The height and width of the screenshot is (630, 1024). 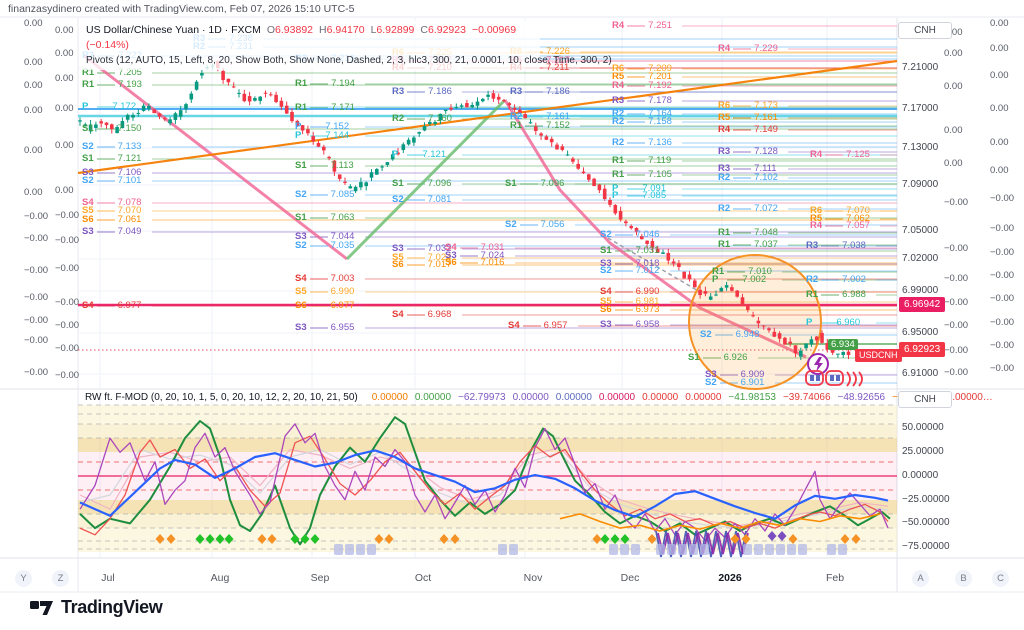 I want to click on pivot-label: R5 7.161, so click(x=748, y=117).